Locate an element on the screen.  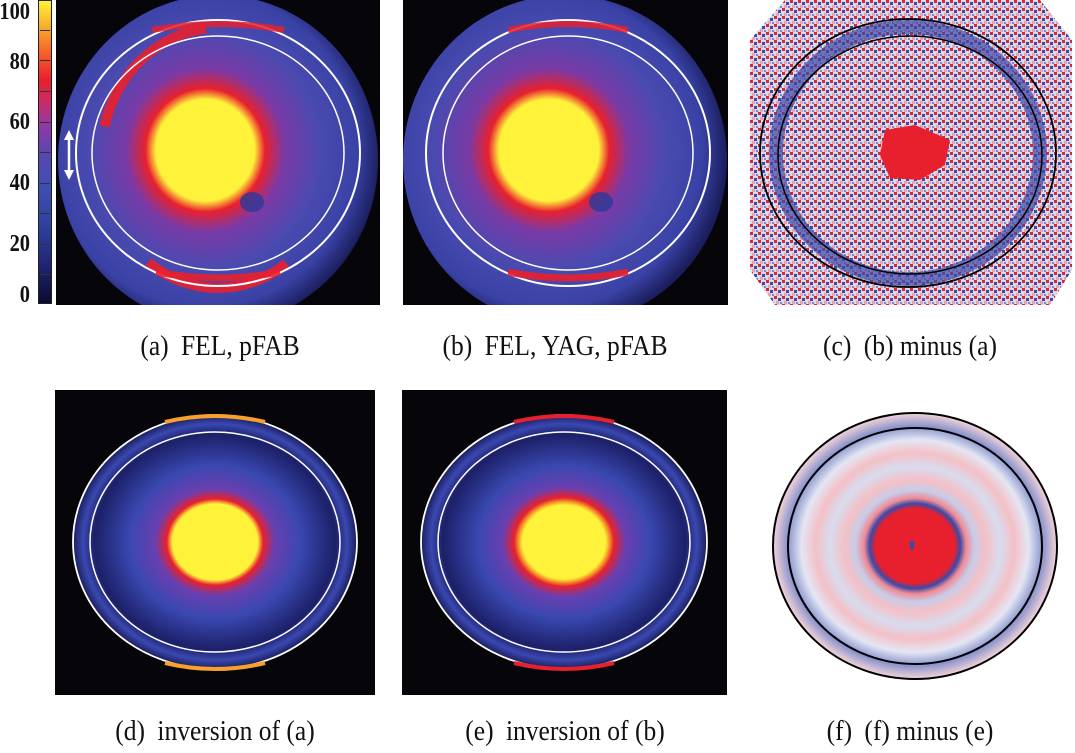
caption-tag: (a) is located at coordinates (154, 346).